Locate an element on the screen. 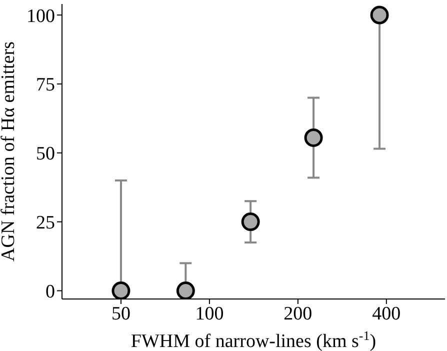  x-tick-label: 200 is located at coordinates (298, 313).